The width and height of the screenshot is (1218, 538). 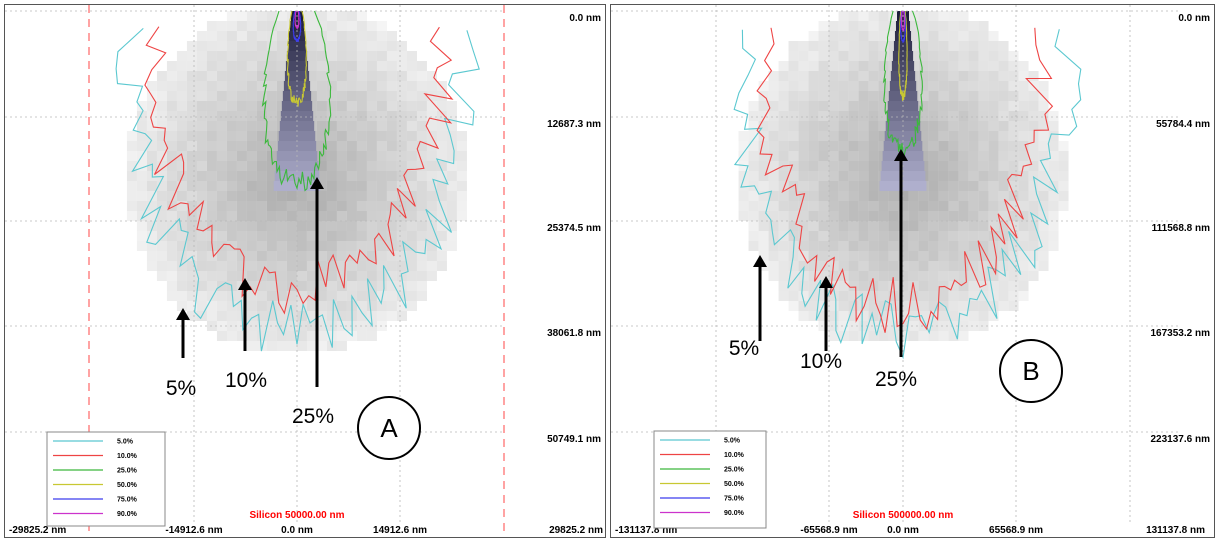 I want to click on x-tick-label: -65568.9 nm, so click(x=828, y=530).